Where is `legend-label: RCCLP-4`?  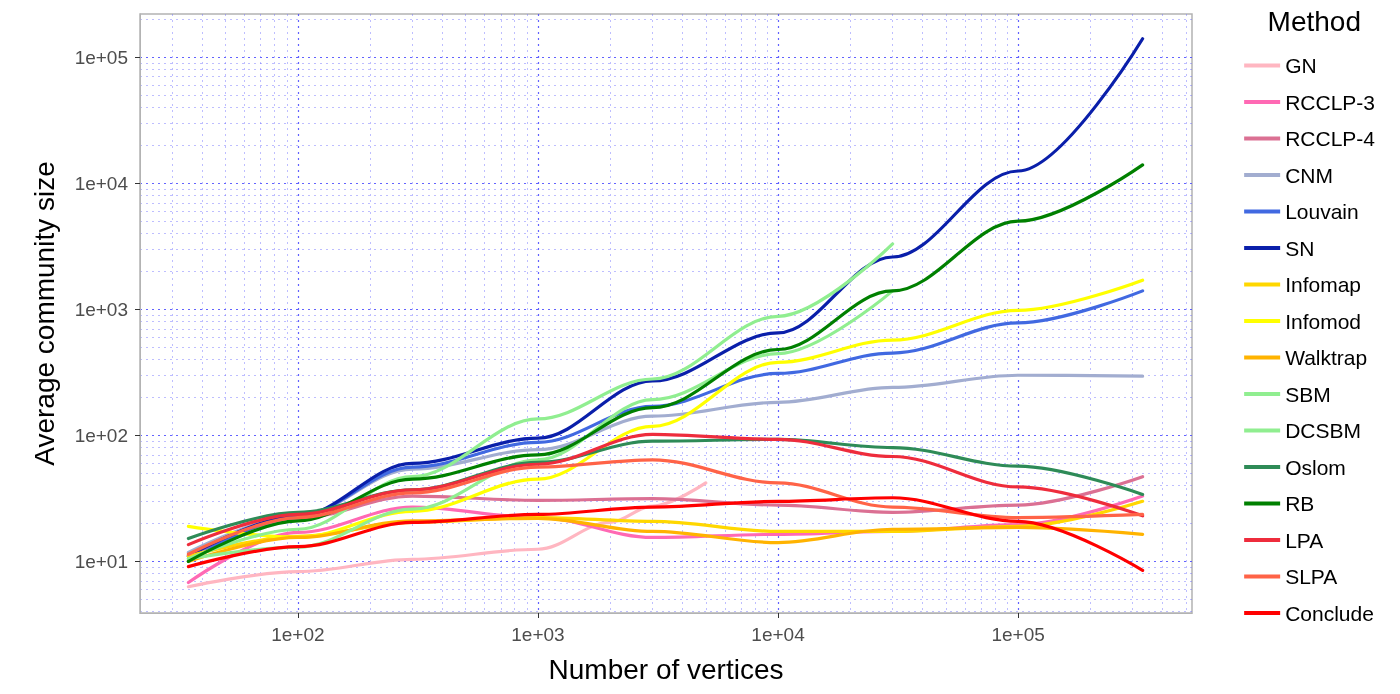 legend-label: RCCLP-4 is located at coordinates (1330, 138).